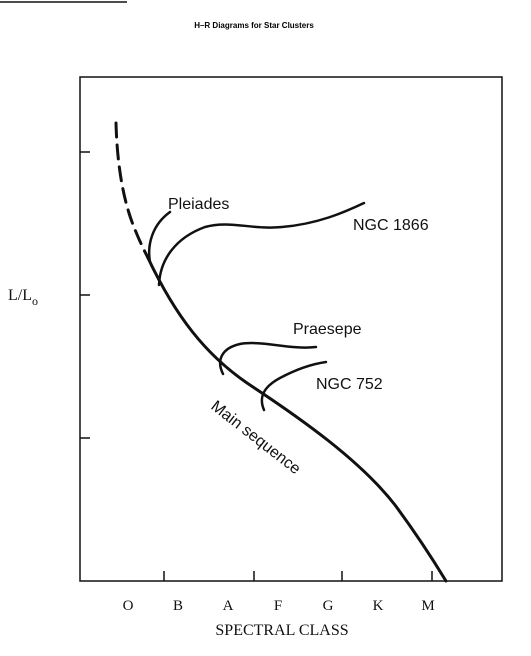 The width and height of the screenshot is (531, 656). What do you see at coordinates (228, 606) in the screenshot?
I see `x-tick-label-a: A` at bounding box center [228, 606].